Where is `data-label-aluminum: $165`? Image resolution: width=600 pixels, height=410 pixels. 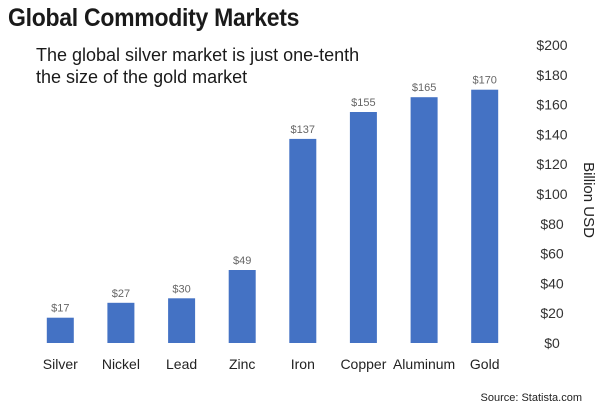
data-label-aluminum: $165 is located at coordinates (424, 88).